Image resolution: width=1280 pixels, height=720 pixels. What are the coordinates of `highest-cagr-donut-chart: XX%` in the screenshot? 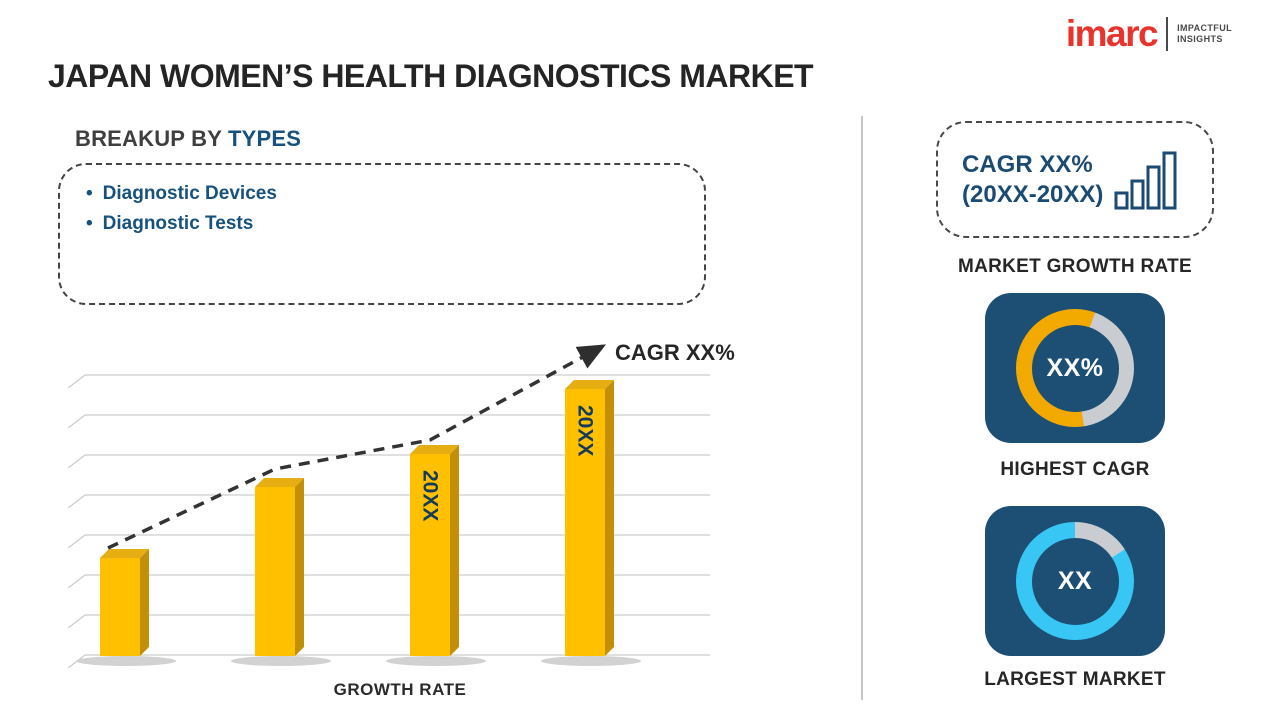 It's located at (1075, 368).